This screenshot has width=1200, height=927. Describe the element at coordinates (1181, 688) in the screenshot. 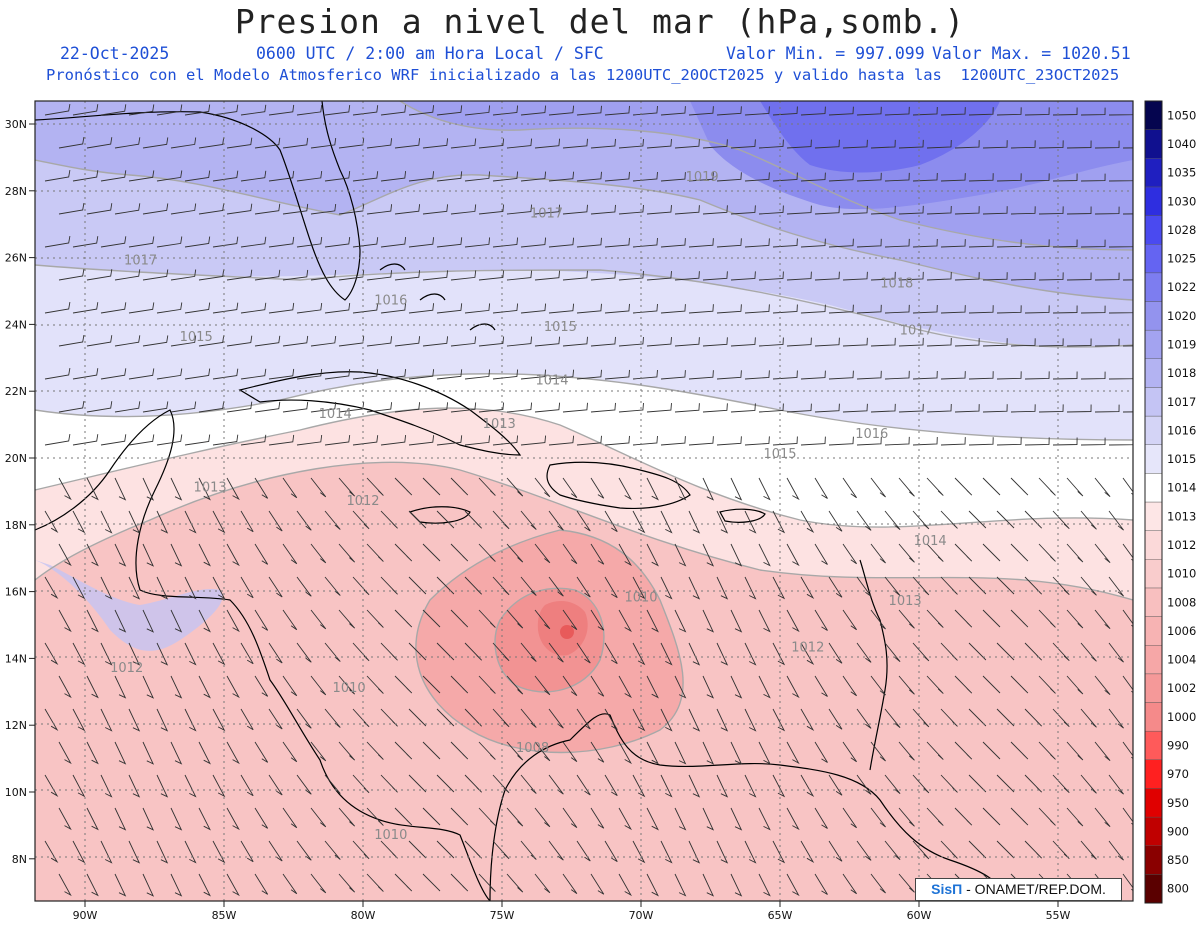

I see `colorbar-label: 1002` at that location.